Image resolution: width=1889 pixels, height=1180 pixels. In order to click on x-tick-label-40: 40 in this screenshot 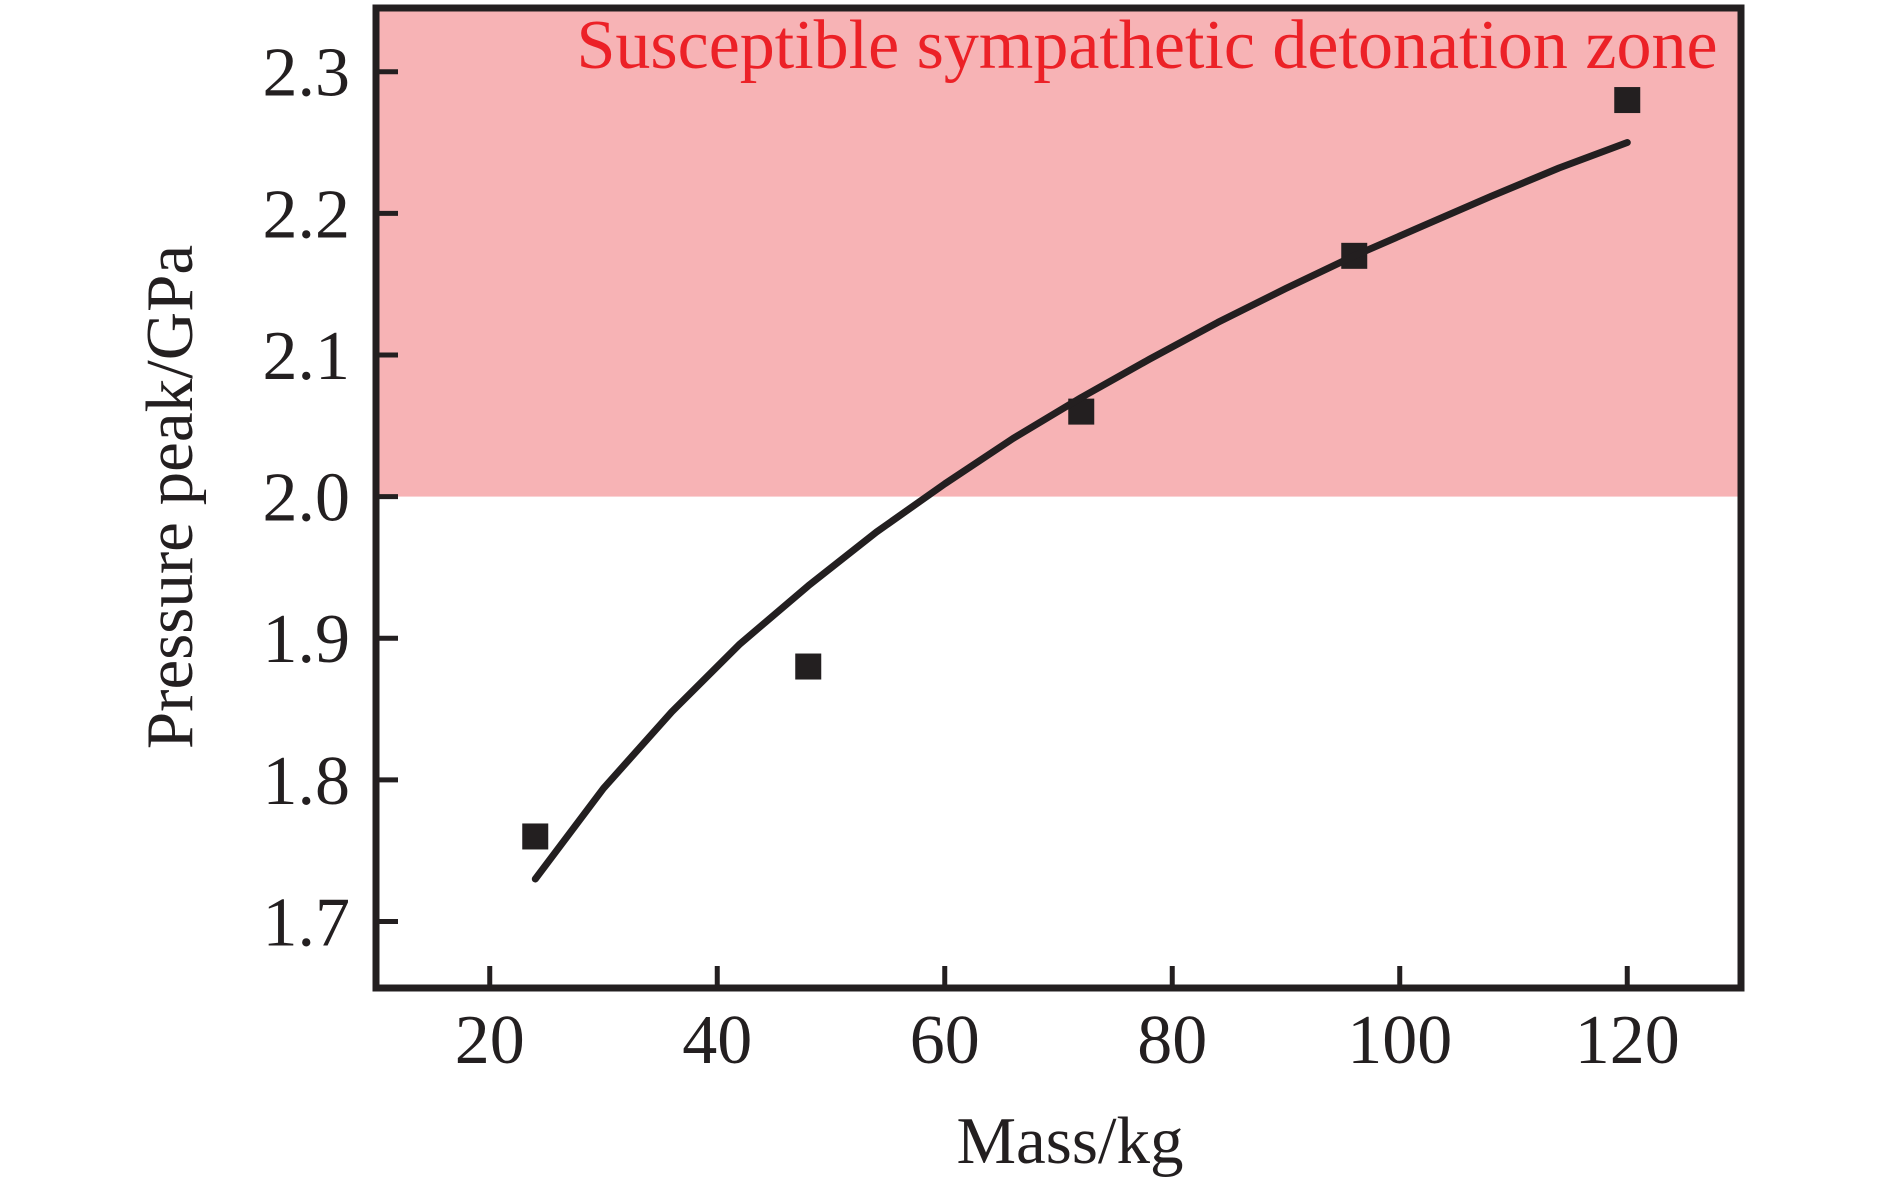, I will do `click(717, 1040)`.